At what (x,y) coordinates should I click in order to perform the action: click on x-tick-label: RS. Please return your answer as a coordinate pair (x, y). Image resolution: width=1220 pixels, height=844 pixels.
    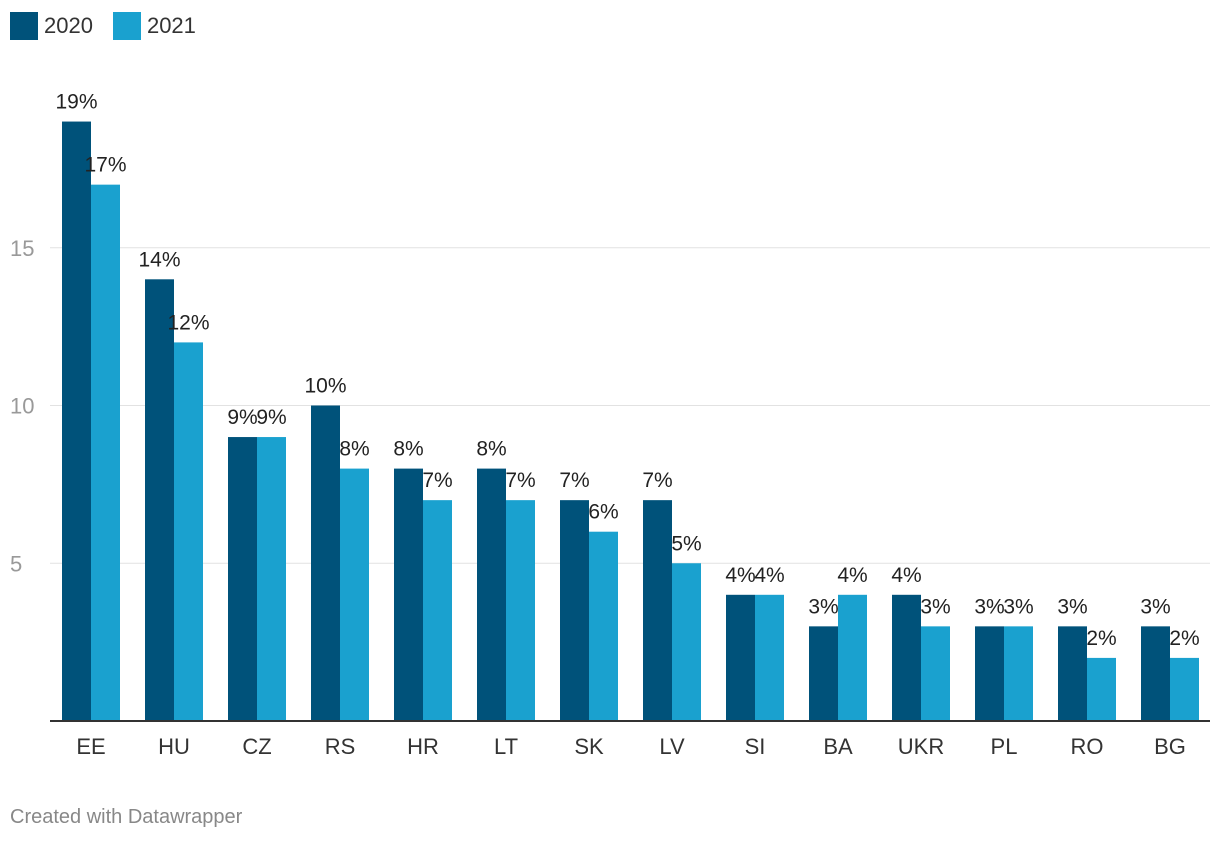
    Looking at the image, I should click on (340, 746).